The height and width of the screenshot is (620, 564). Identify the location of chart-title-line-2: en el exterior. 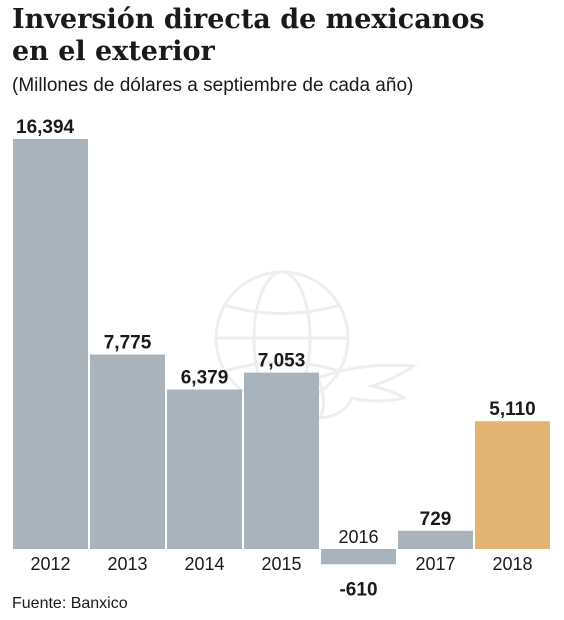
(113, 51).